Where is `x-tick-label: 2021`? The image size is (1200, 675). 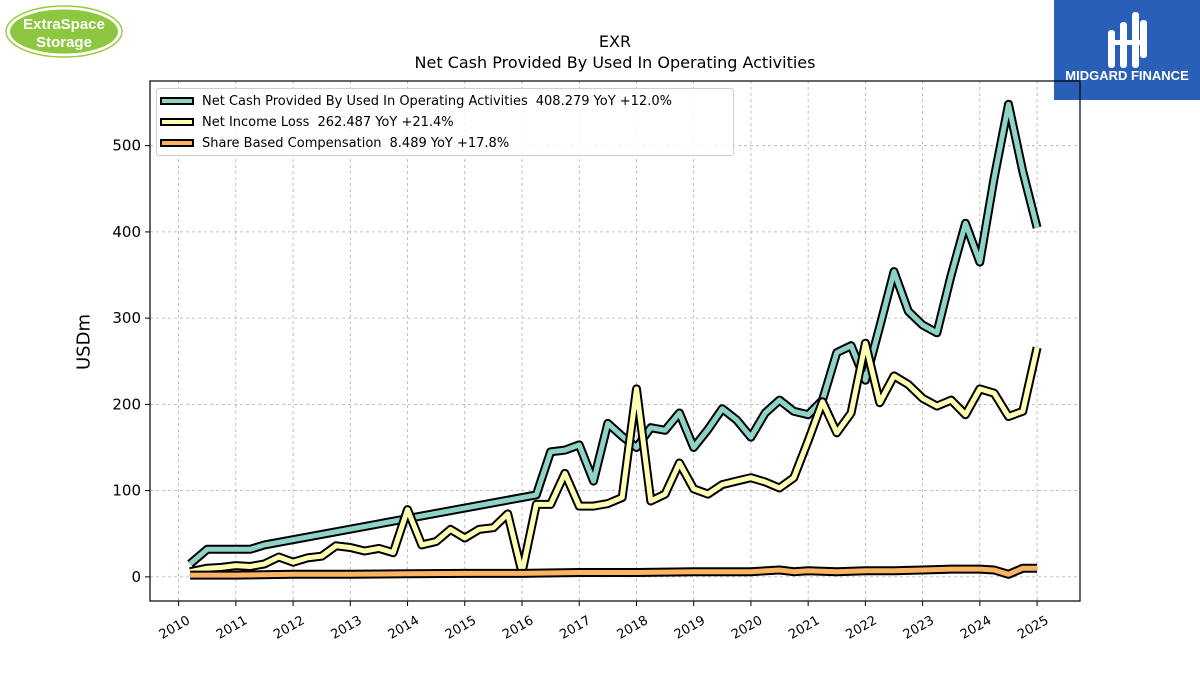 x-tick-label: 2021 is located at coordinates (804, 628).